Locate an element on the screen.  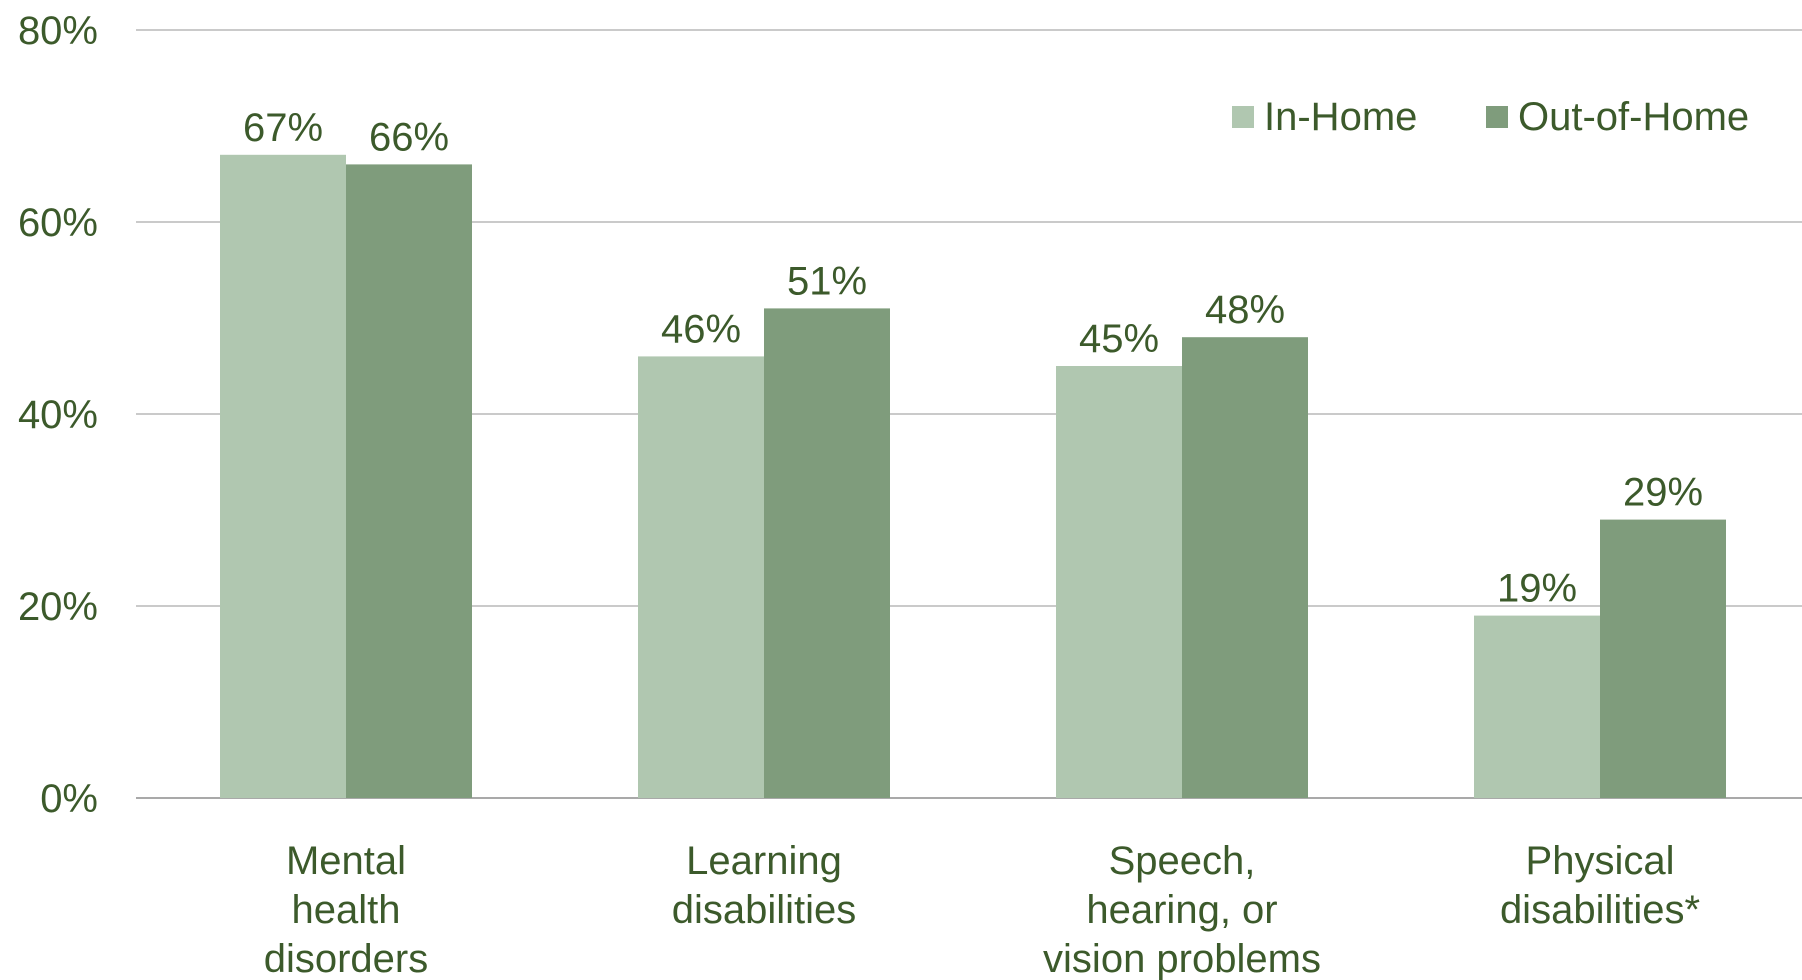
y-axis-tick-labels: 0% 20% 40% 60% 80% is located at coordinates (58, 415).